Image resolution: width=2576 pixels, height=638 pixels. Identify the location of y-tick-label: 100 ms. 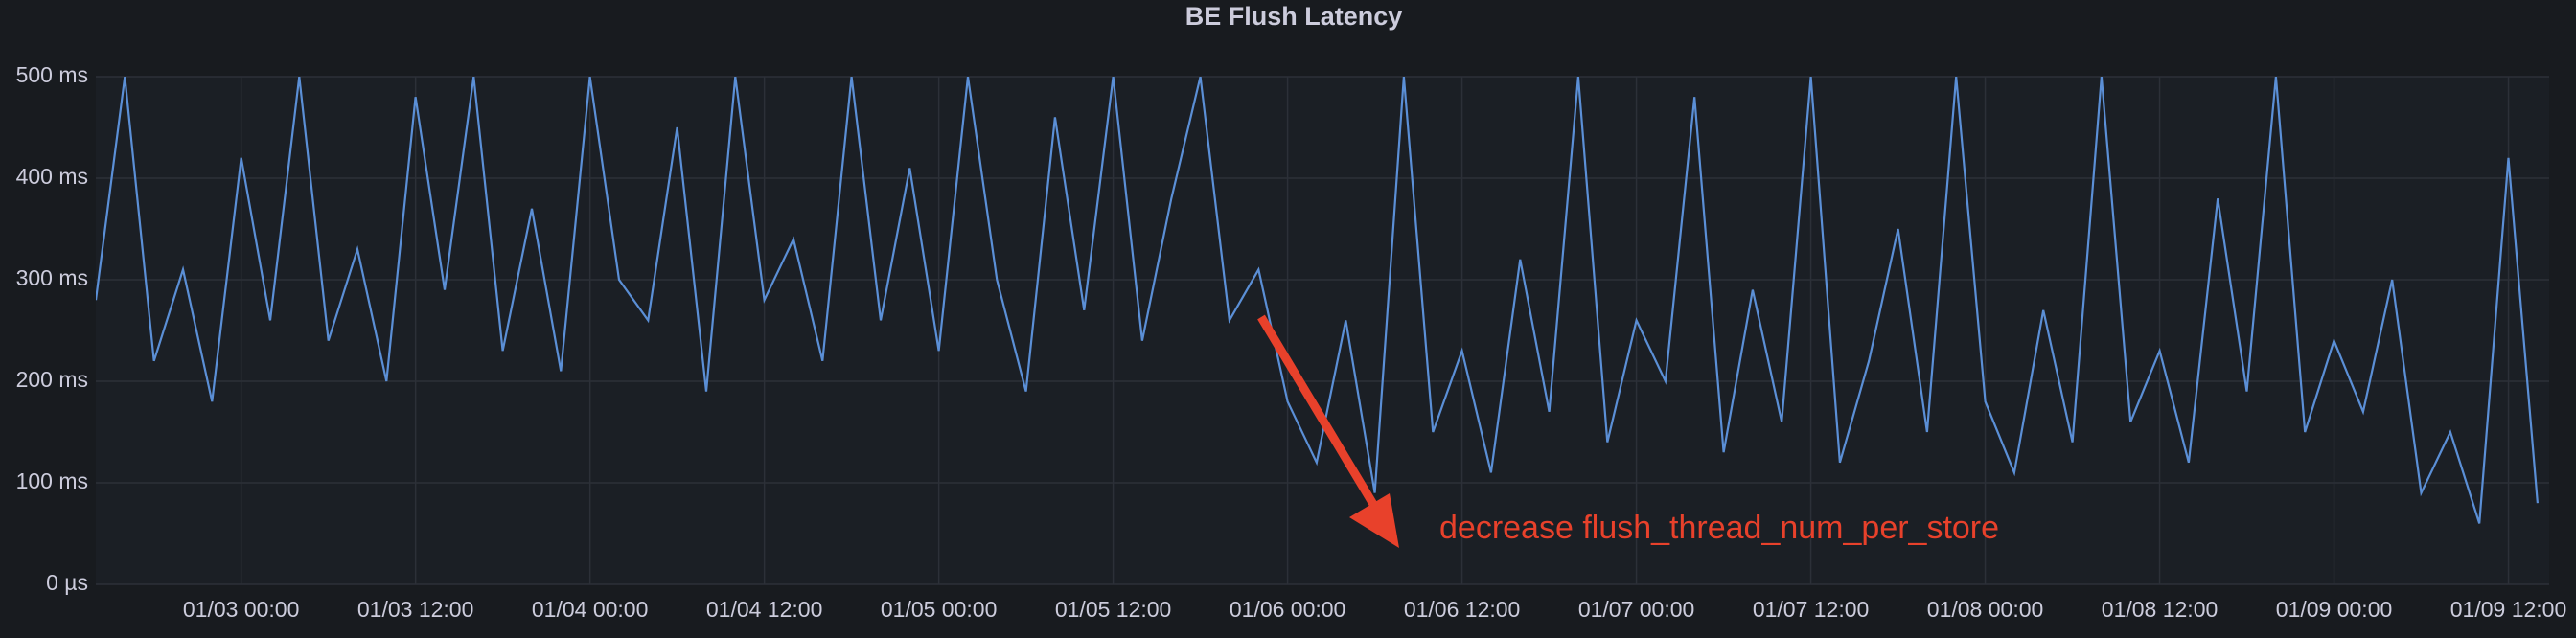
(52, 480).